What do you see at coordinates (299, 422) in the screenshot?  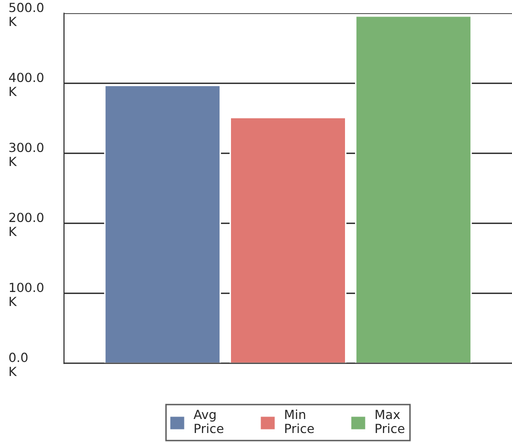 I see `legend-label: Min Price` at bounding box center [299, 422].